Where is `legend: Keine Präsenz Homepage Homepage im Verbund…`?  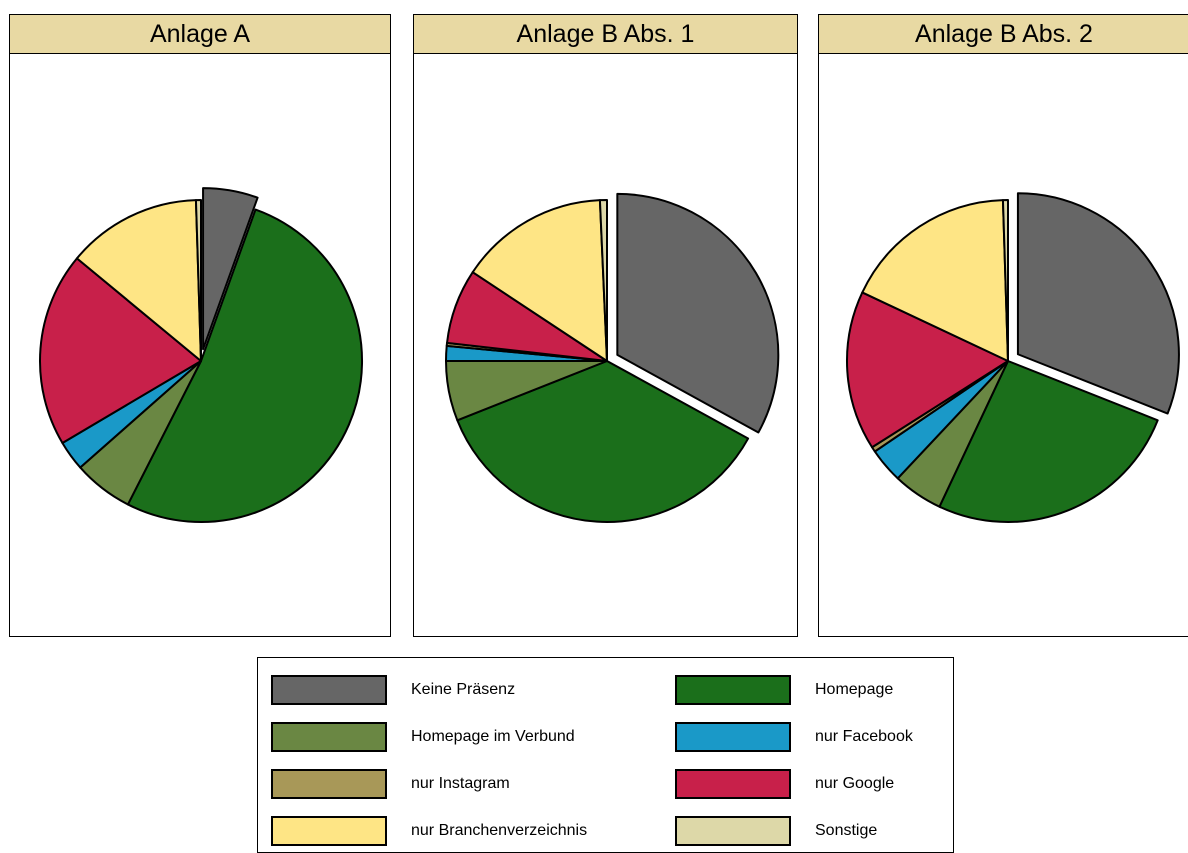 legend: Keine Präsenz Homepage Homepage im Verbund… is located at coordinates (605, 755).